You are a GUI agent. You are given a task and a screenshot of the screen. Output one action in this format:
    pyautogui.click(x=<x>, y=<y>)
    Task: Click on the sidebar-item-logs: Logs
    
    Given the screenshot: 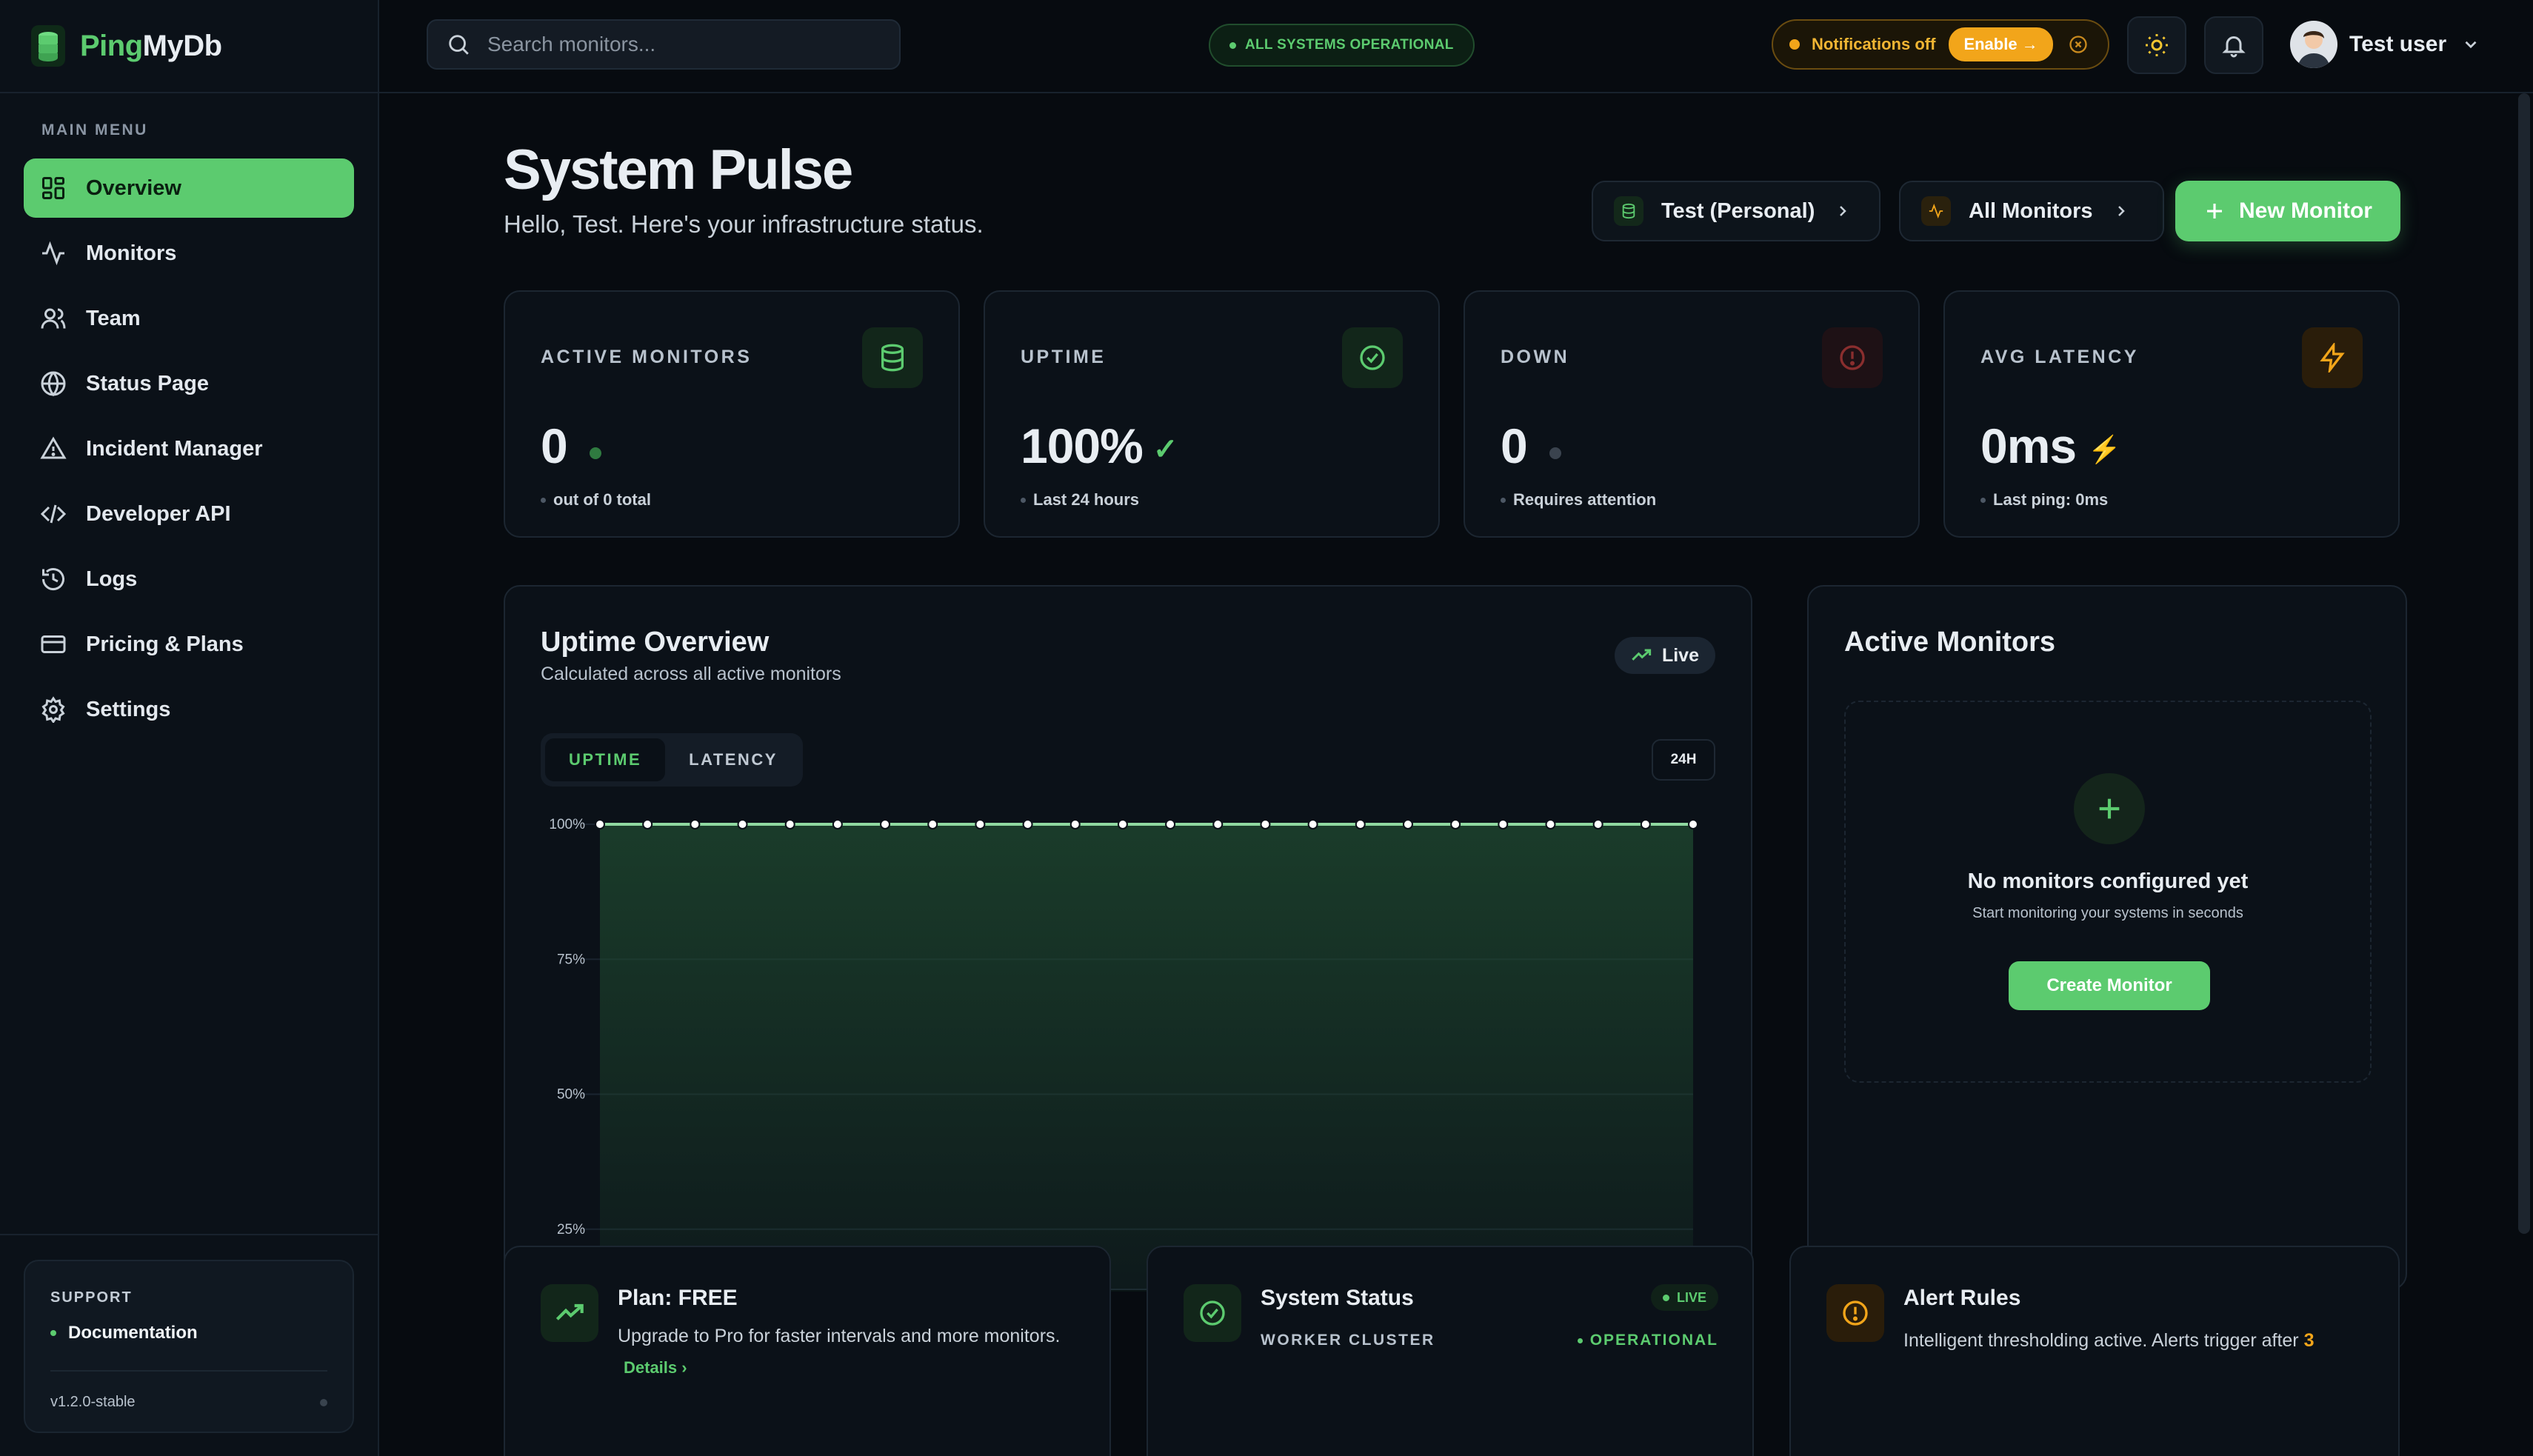 What is the action you would take?
    pyautogui.click(x=189, y=579)
    